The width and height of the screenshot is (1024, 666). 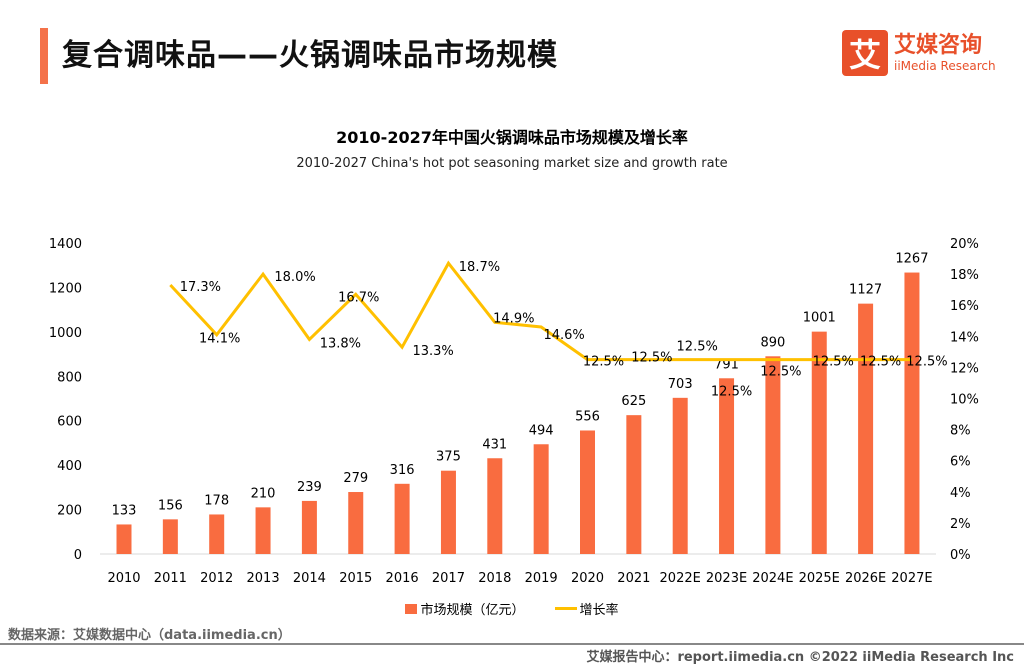 What do you see at coordinates (494, 444) in the screenshot?
I see `bar-value-label: 431` at bounding box center [494, 444].